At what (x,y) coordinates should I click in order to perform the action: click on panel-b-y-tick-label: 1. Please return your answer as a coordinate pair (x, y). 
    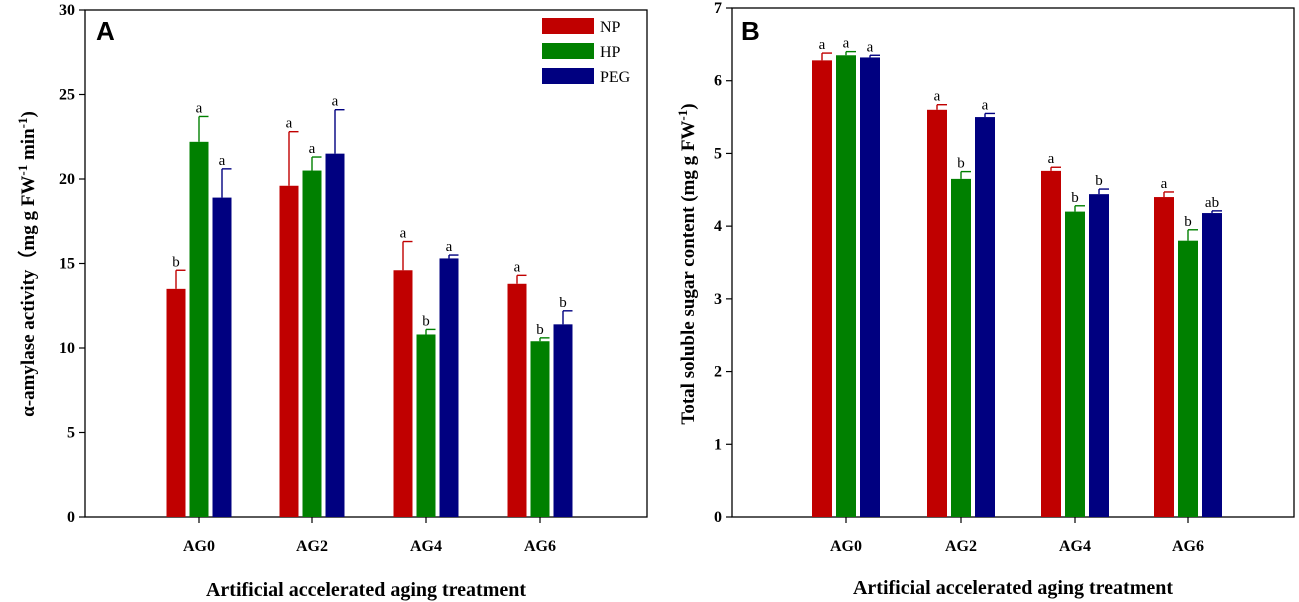
    Looking at the image, I should click on (718, 444).